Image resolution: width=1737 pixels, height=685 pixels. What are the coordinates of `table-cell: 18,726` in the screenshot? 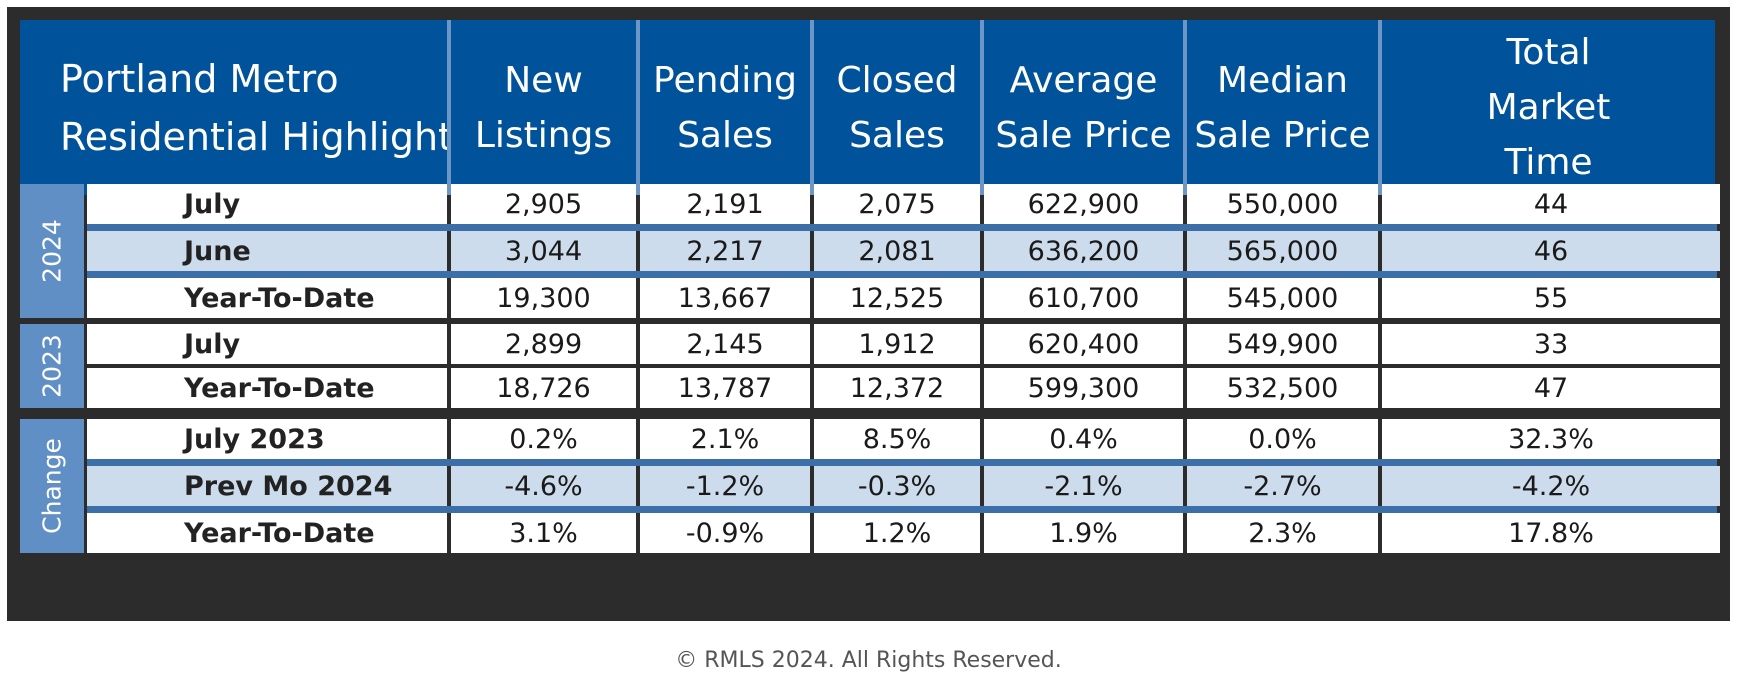 It's located at (543, 388).